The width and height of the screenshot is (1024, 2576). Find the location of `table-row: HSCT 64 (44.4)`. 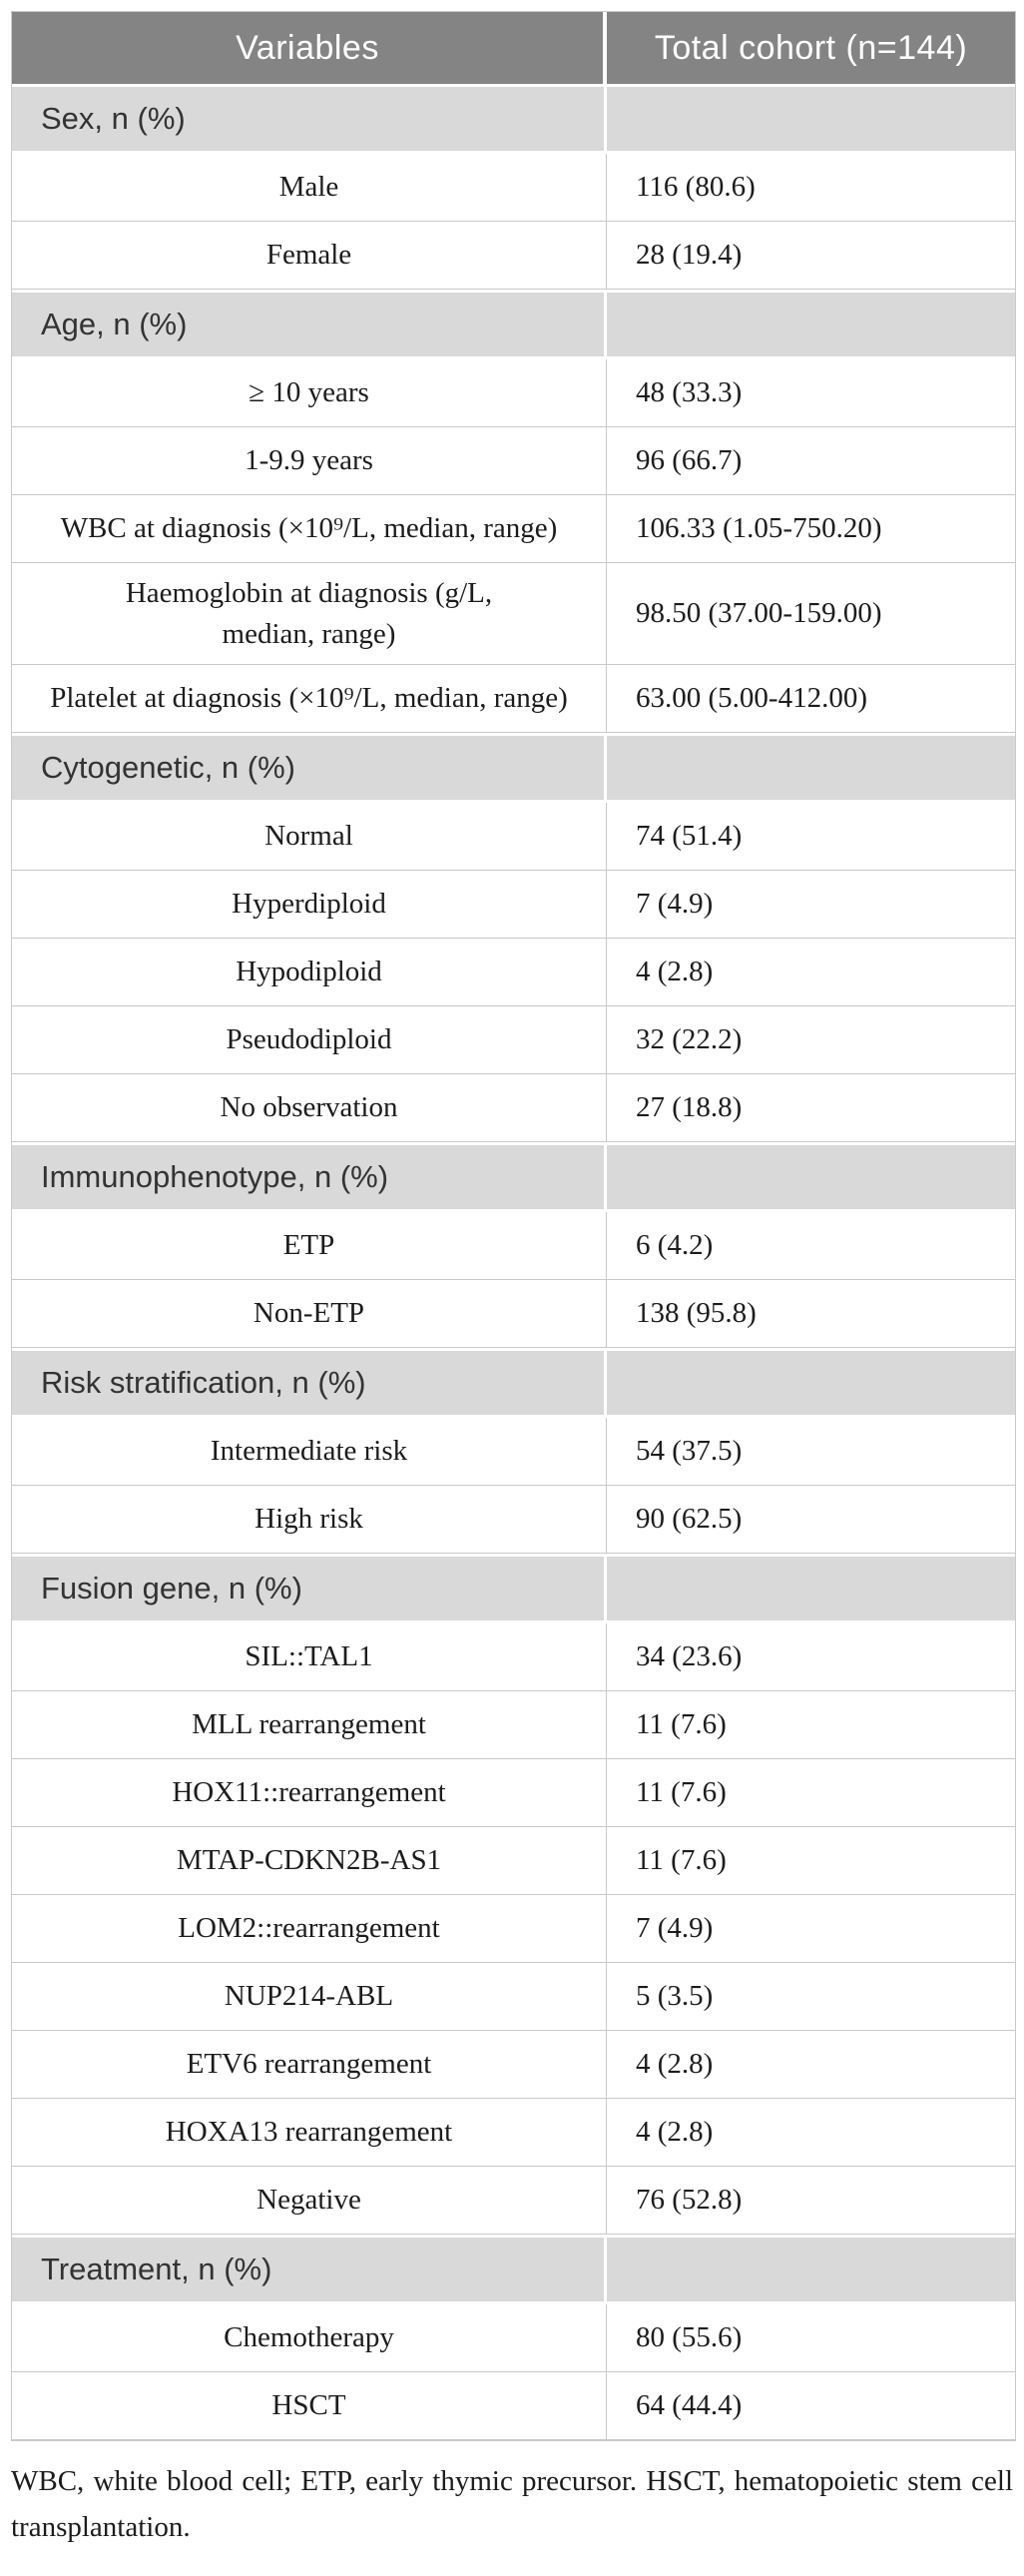

table-row: HSCT 64 (44.4) is located at coordinates (513, 2406).